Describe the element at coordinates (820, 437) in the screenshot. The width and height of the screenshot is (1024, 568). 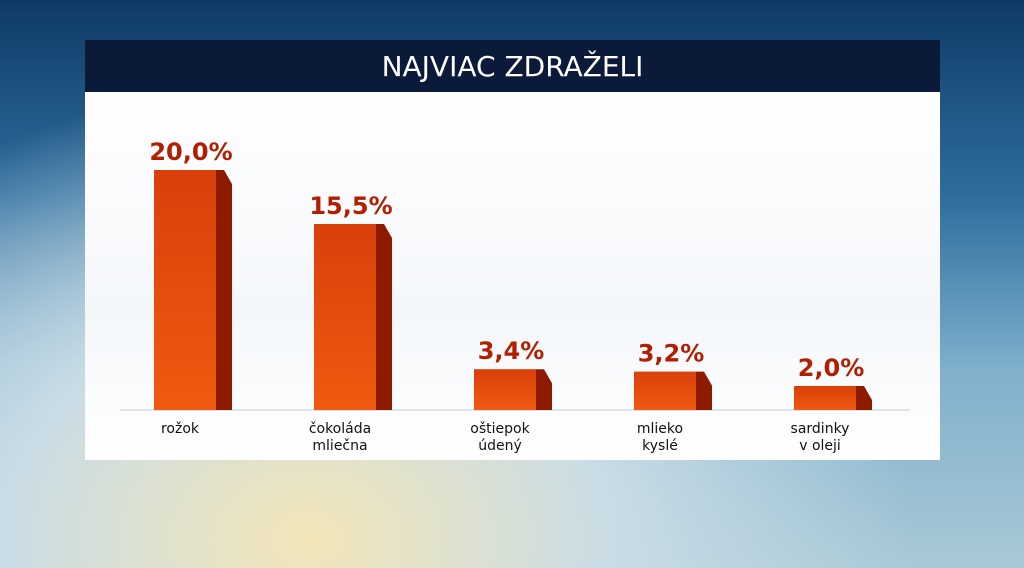
I see `x-tick-label: sardinky v oleji` at that location.